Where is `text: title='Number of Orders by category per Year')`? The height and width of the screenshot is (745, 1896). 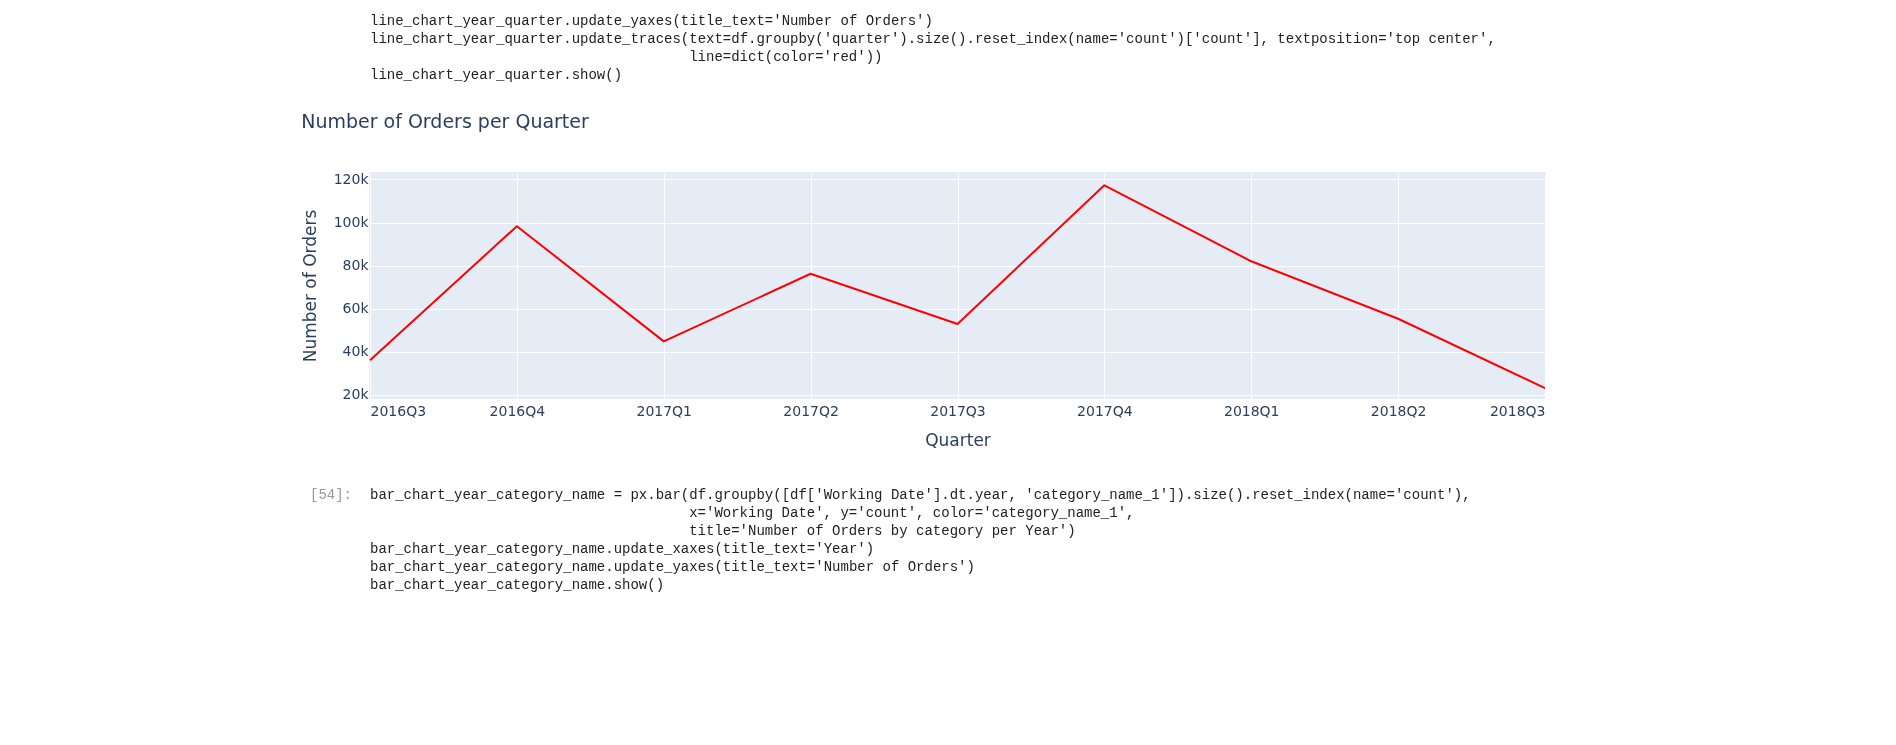 text: title='Number of Orders by category per Year') is located at coordinates (882, 531).